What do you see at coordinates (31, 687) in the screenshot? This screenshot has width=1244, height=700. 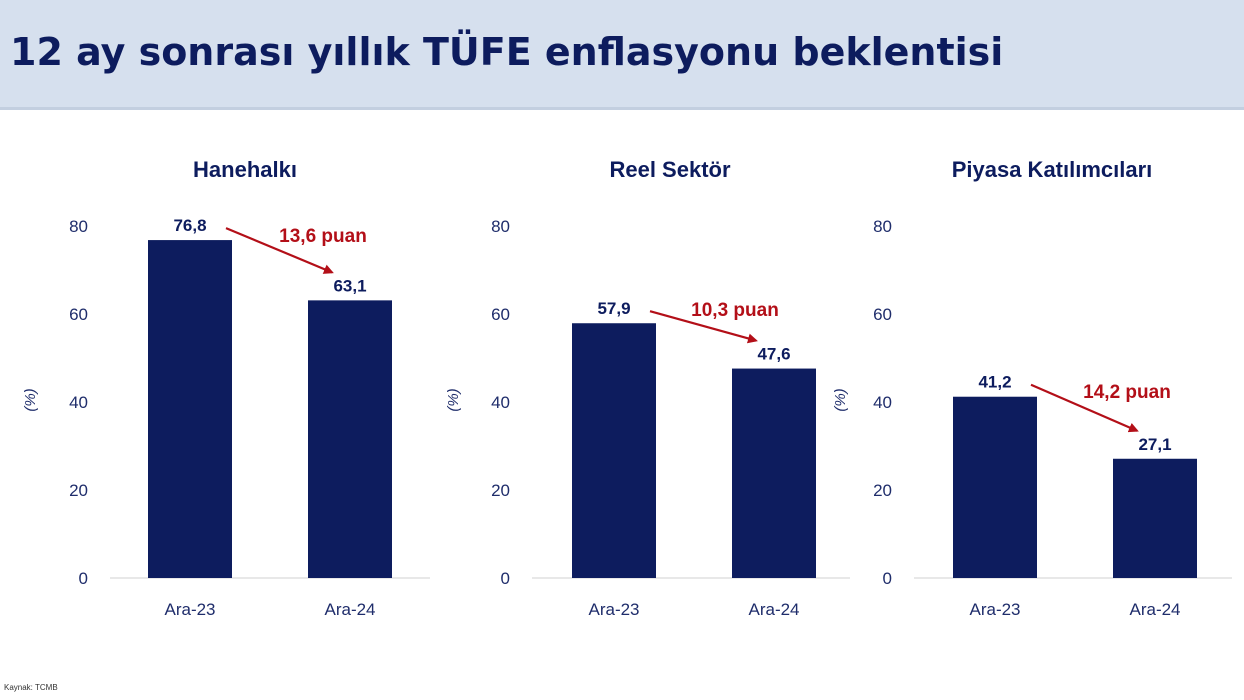 I see `source-note: Kaynak: TCMB` at bounding box center [31, 687].